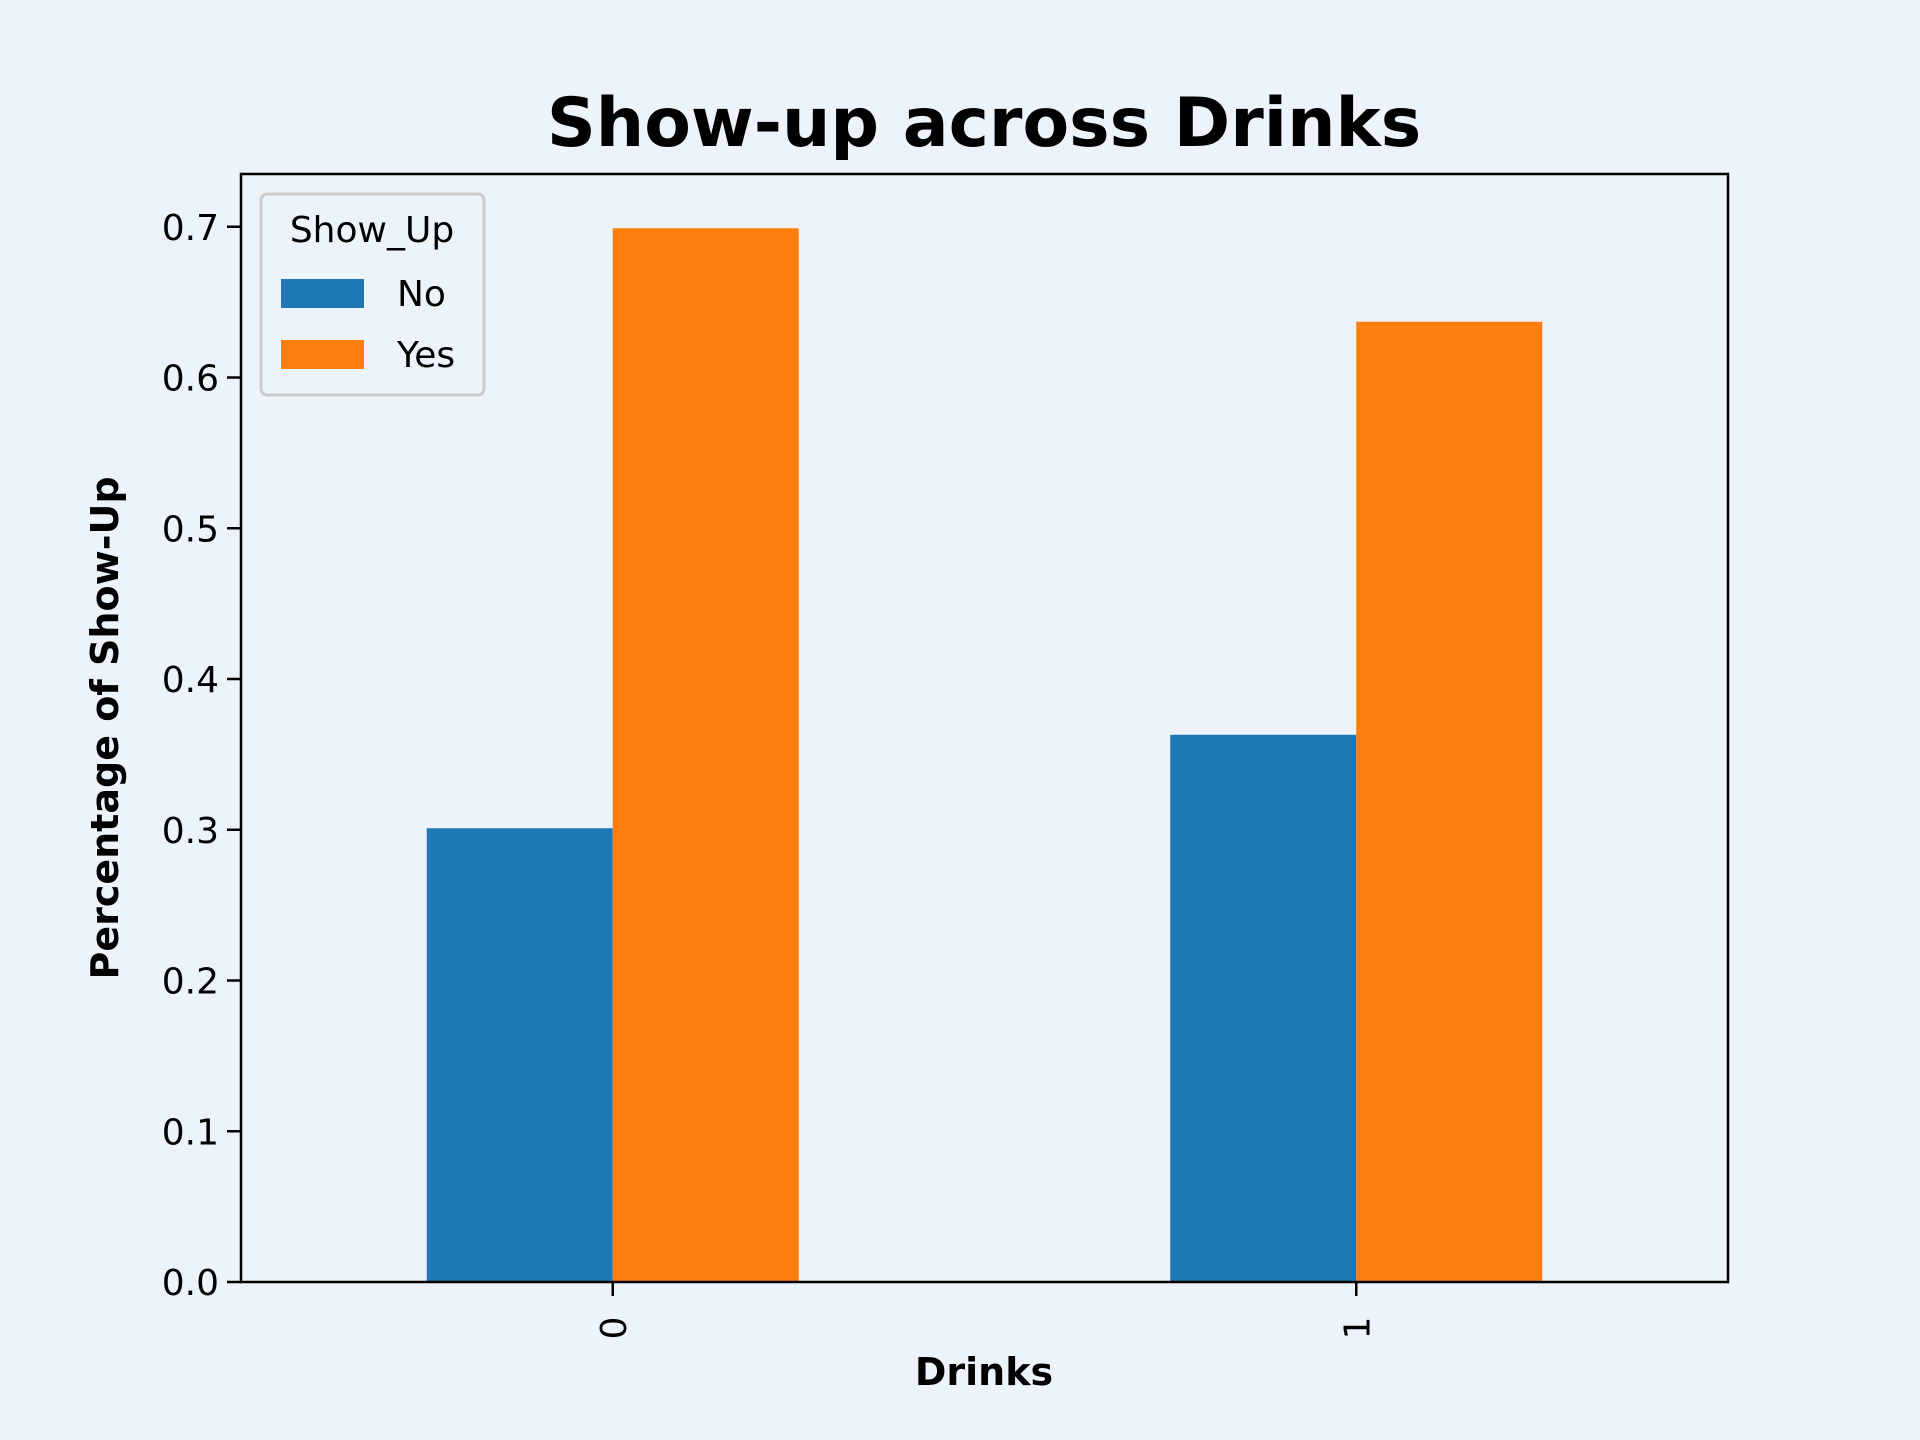 The height and width of the screenshot is (1440, 1920). Describe the element at coordinates (190, 529) in the screenshot. I see `y-tick-label: 0.5` at that location.